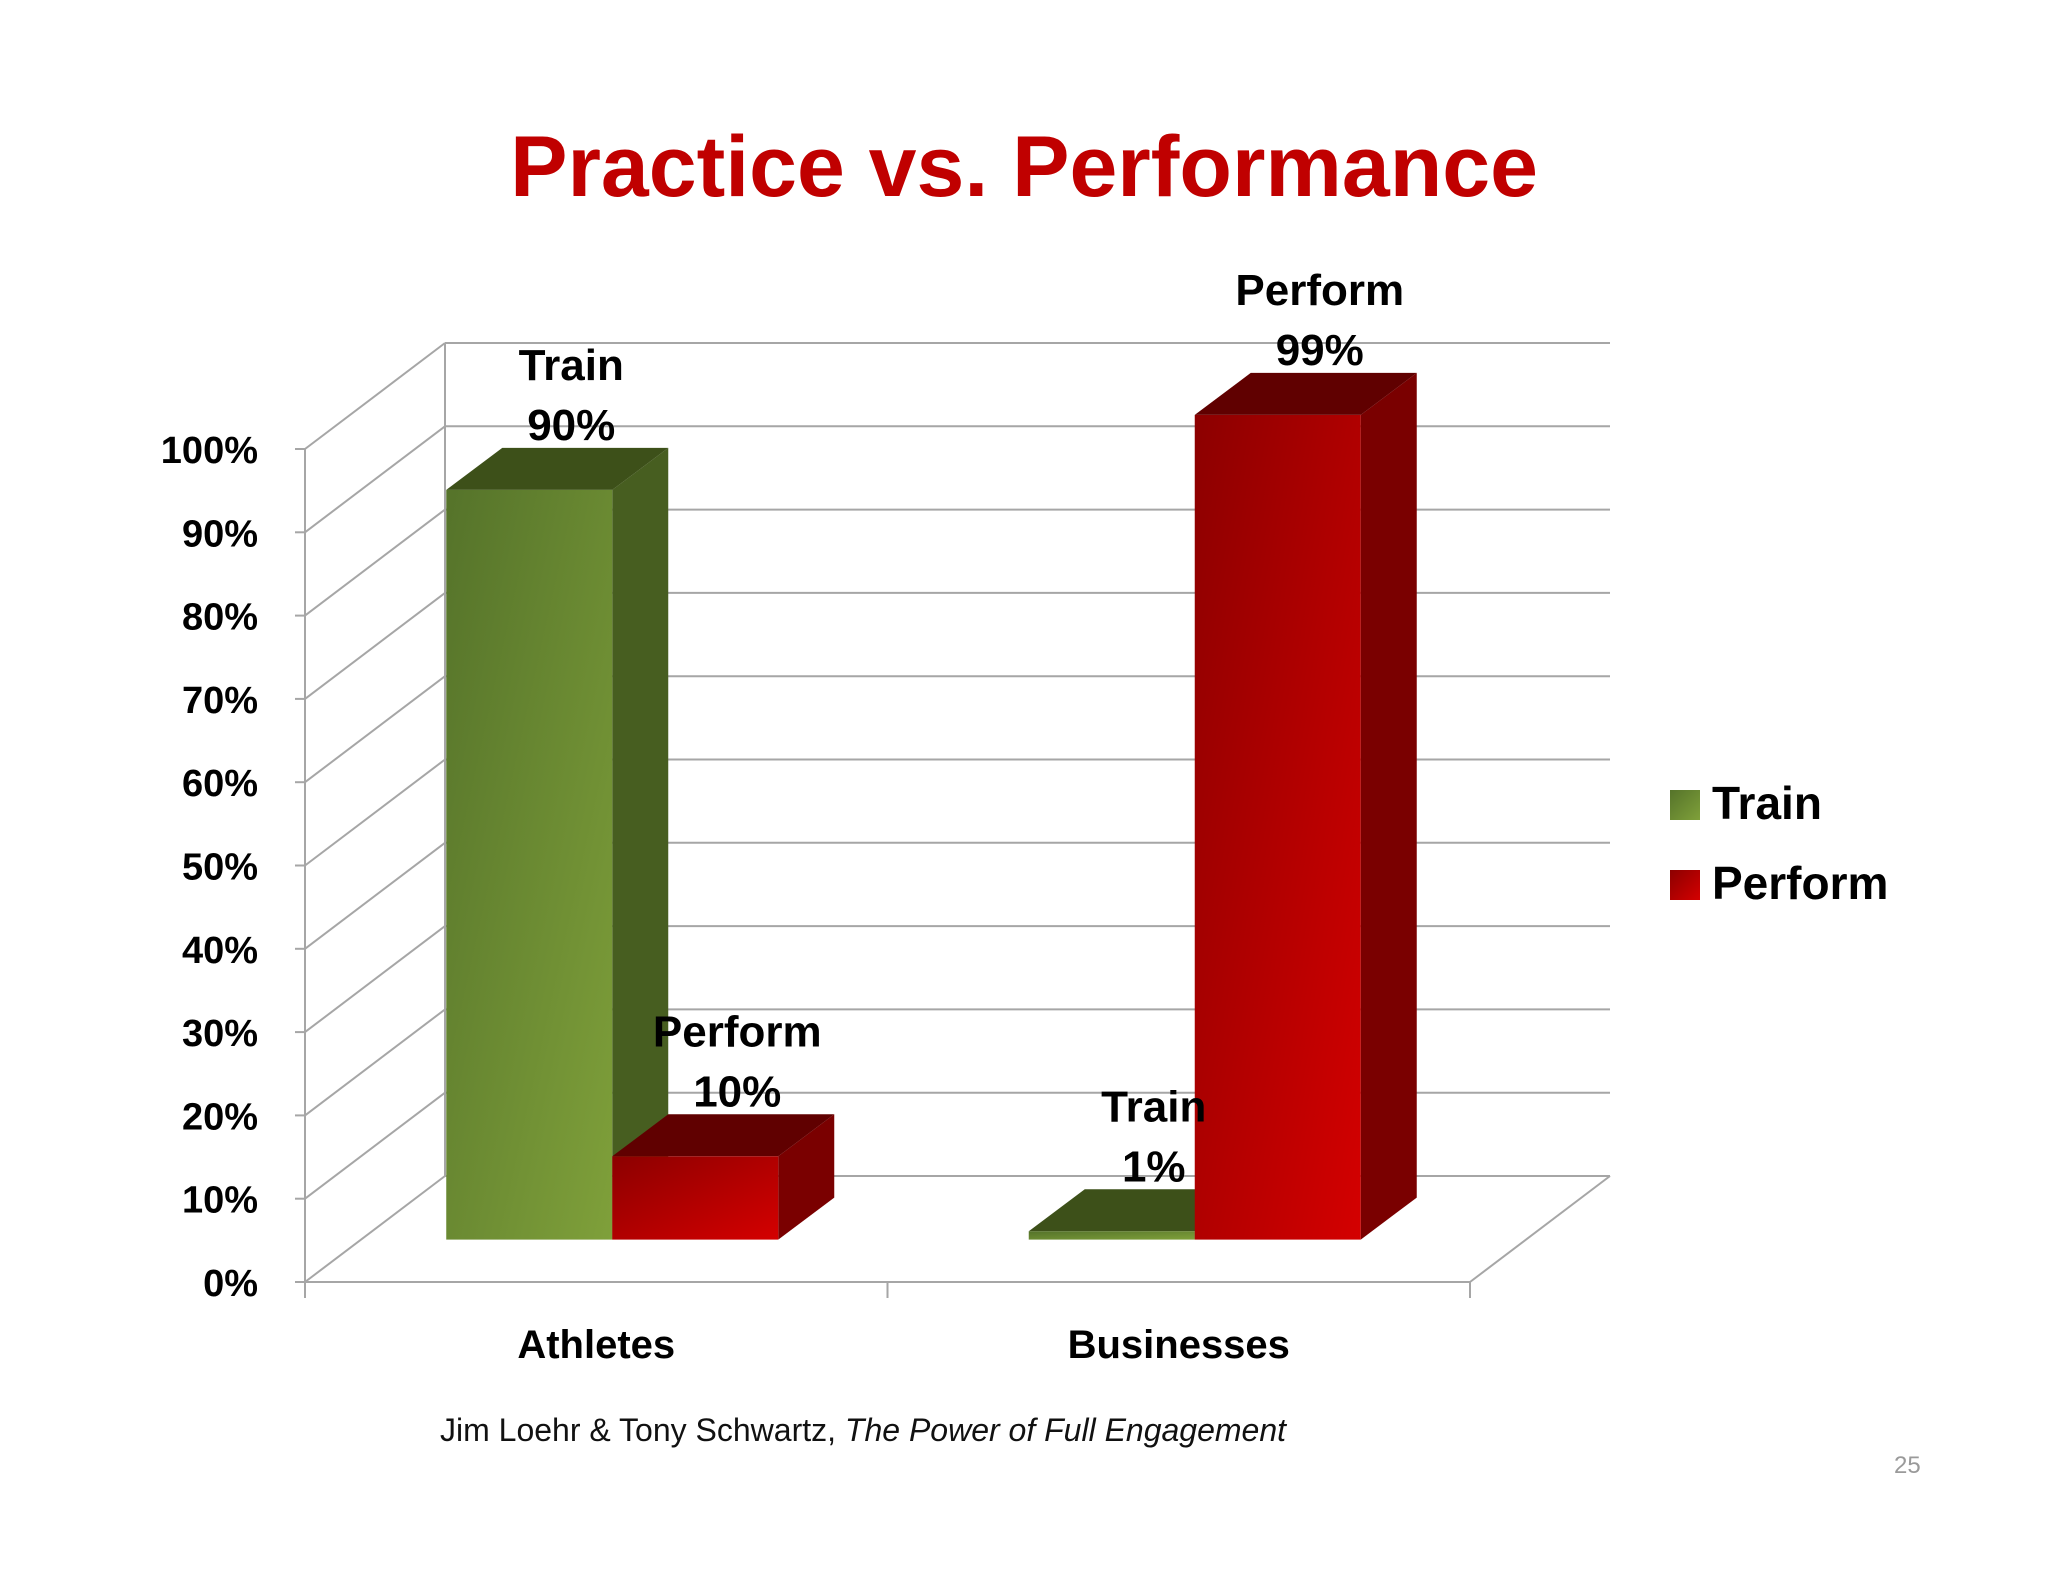 The width and height of the screenshot is (2048, 1582). What do you see at coordinates (1685, 805) in the screenshot?
I see `legend-swatch-train` at bounding box center [1685, 805].